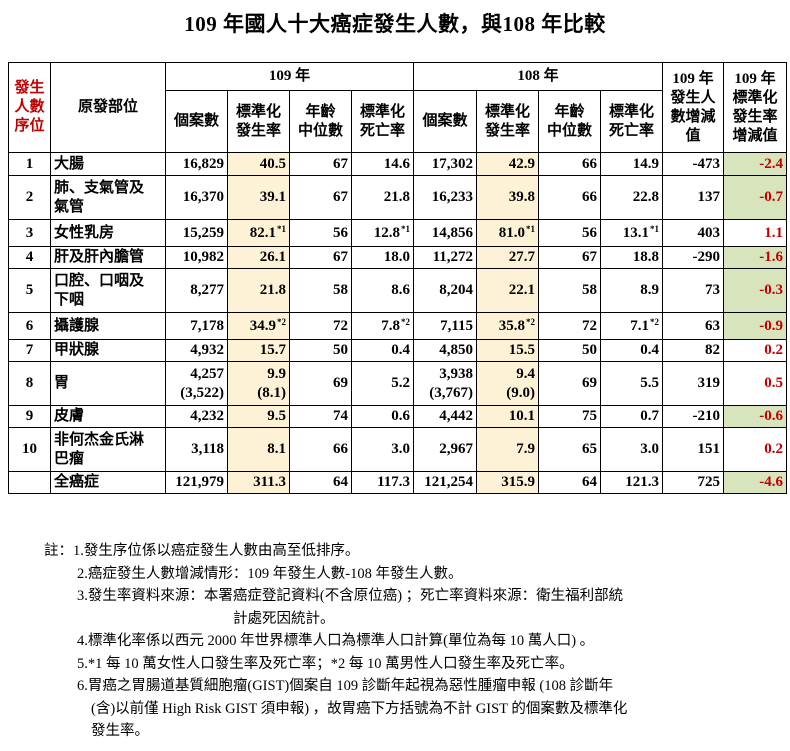 This screenshot has height=751, width=790. Describe the element at coordinates (276, 449) in the screenshot. I see `value: 8.1` at that location.